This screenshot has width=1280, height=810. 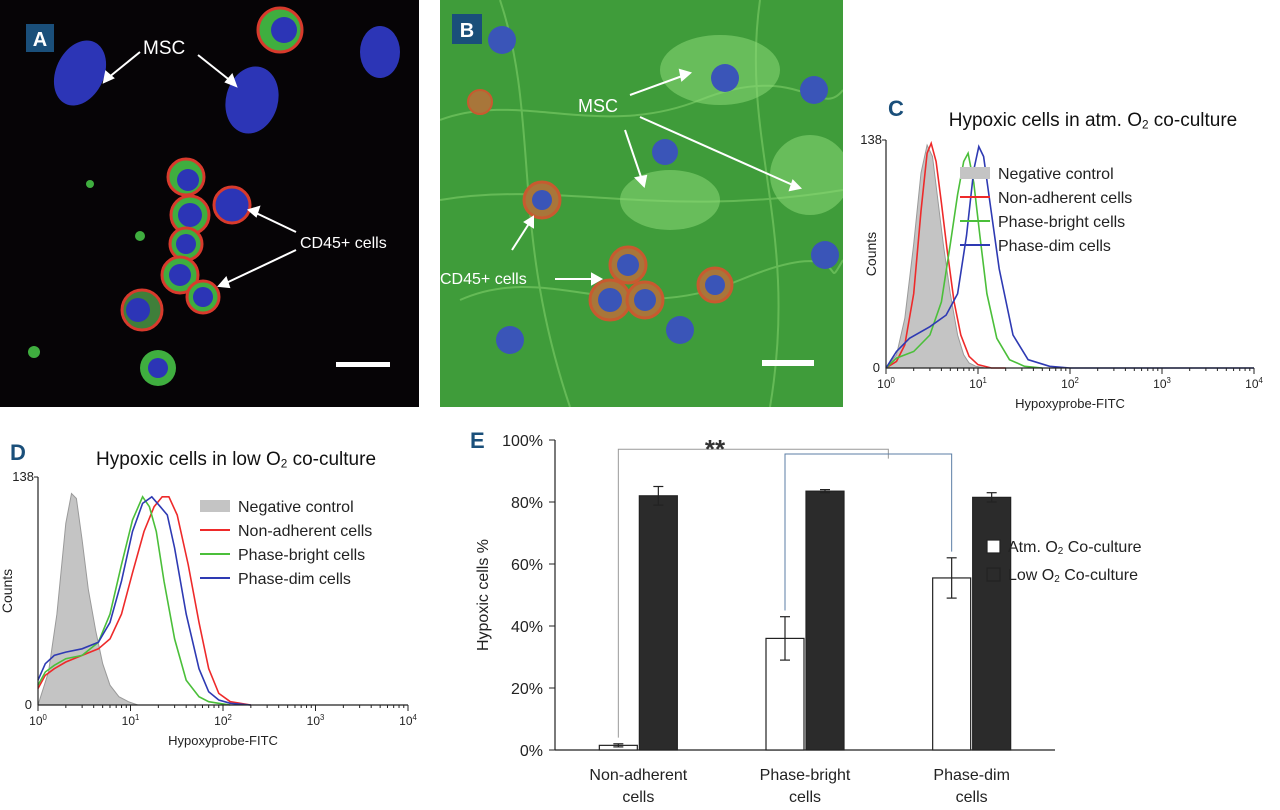 What do you see at coordinates (871, 254) in the screenshot?
I see `y-axis-label: Counts` at bounding box center [871, 254].